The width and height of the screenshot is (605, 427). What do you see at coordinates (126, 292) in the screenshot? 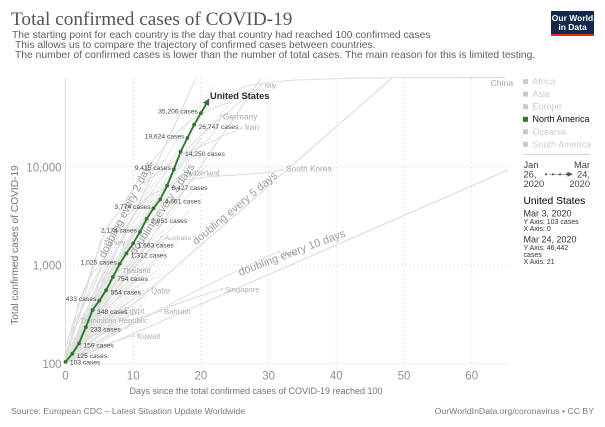
I see `svg-text: 554 cases` at bounding box center [126, 292].